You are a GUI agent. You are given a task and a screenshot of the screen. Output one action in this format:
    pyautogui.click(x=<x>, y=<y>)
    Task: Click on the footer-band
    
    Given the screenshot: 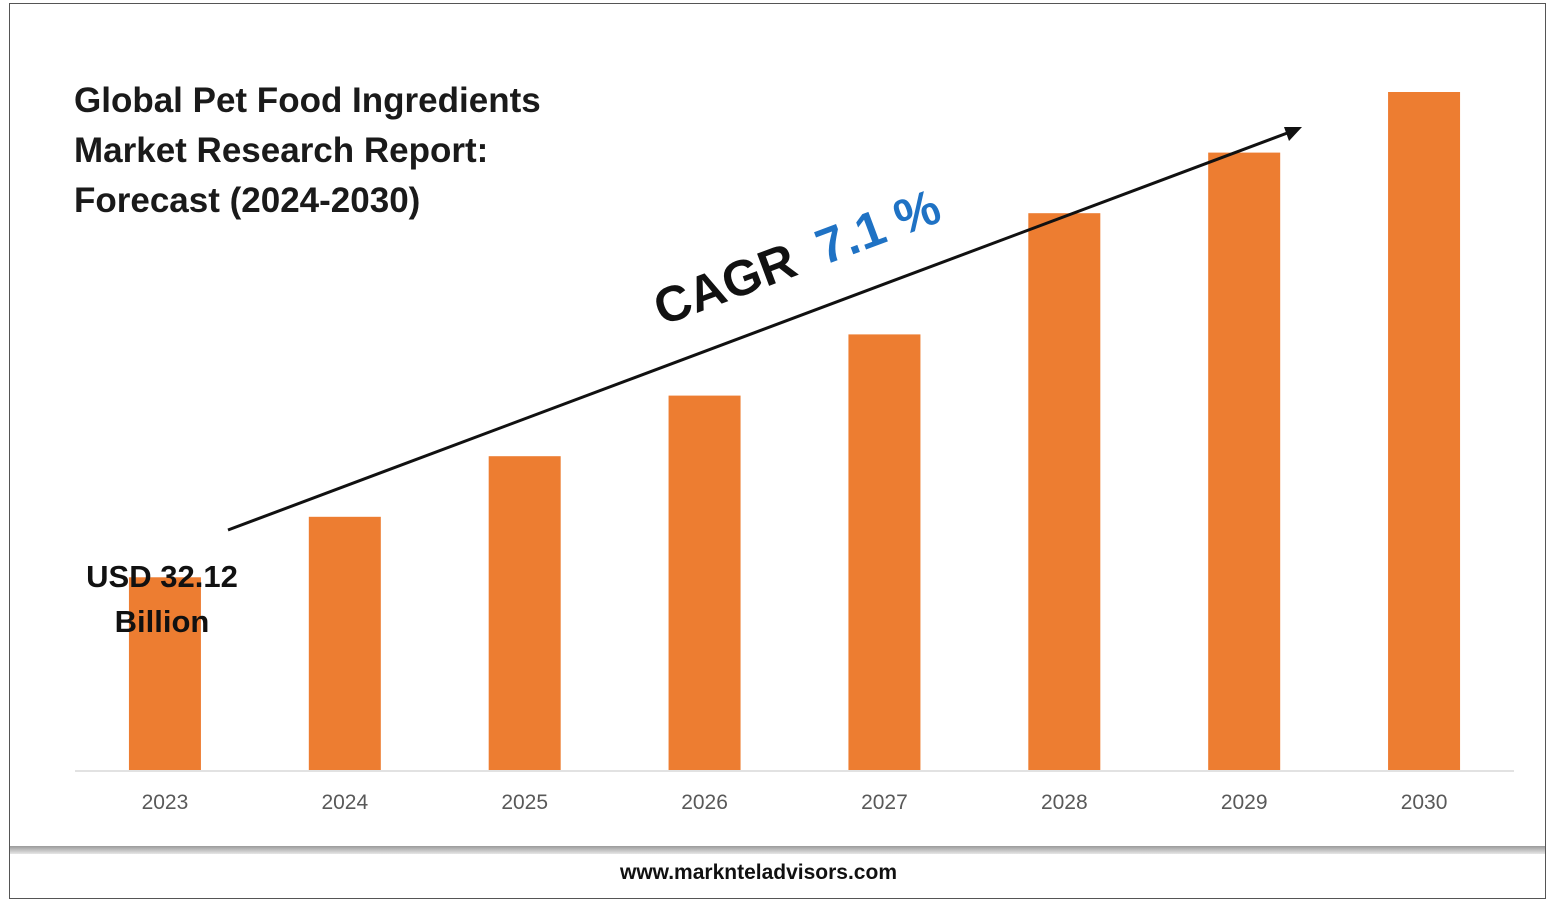 What is the action you would take?
    pyautogui.click(x=777, y=850)
    